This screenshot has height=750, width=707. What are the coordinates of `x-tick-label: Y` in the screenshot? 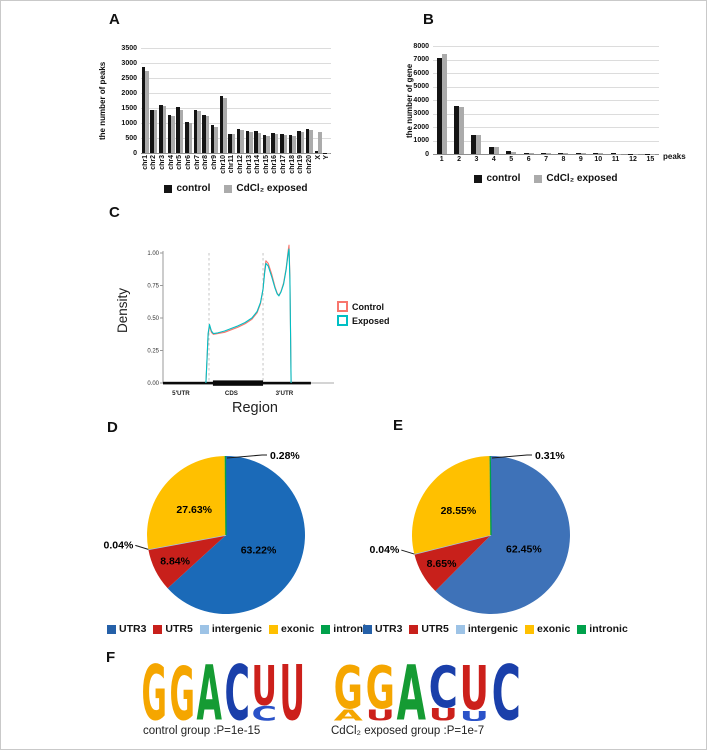 It's located at (327, 157).